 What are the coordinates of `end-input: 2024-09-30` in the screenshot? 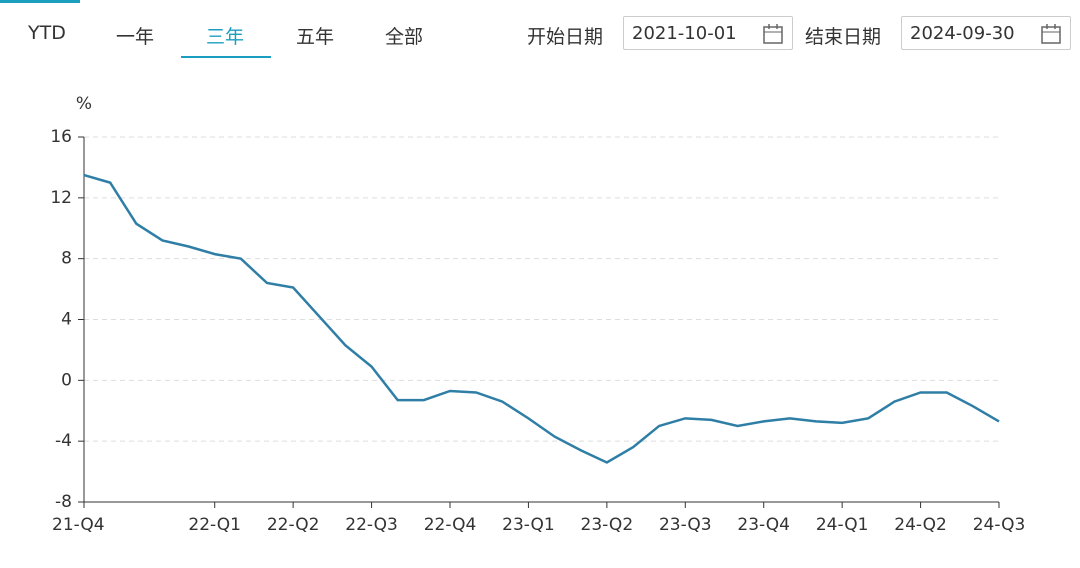 It's located at (986, 33).